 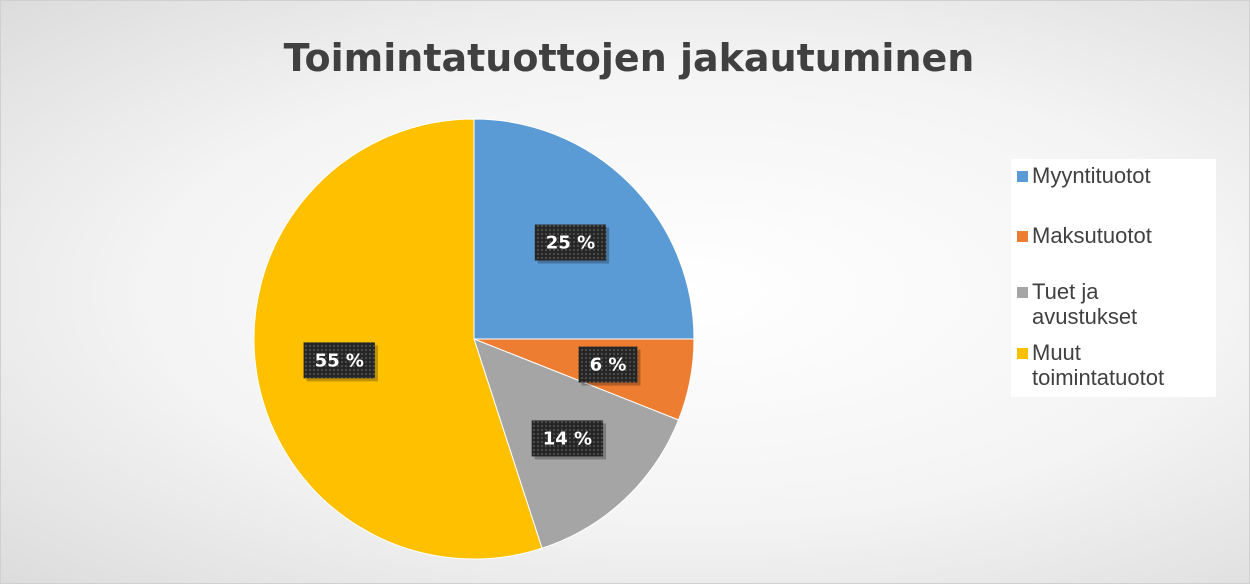 I want to click on data-label-text: 55 %, so click(x=339, y=360).